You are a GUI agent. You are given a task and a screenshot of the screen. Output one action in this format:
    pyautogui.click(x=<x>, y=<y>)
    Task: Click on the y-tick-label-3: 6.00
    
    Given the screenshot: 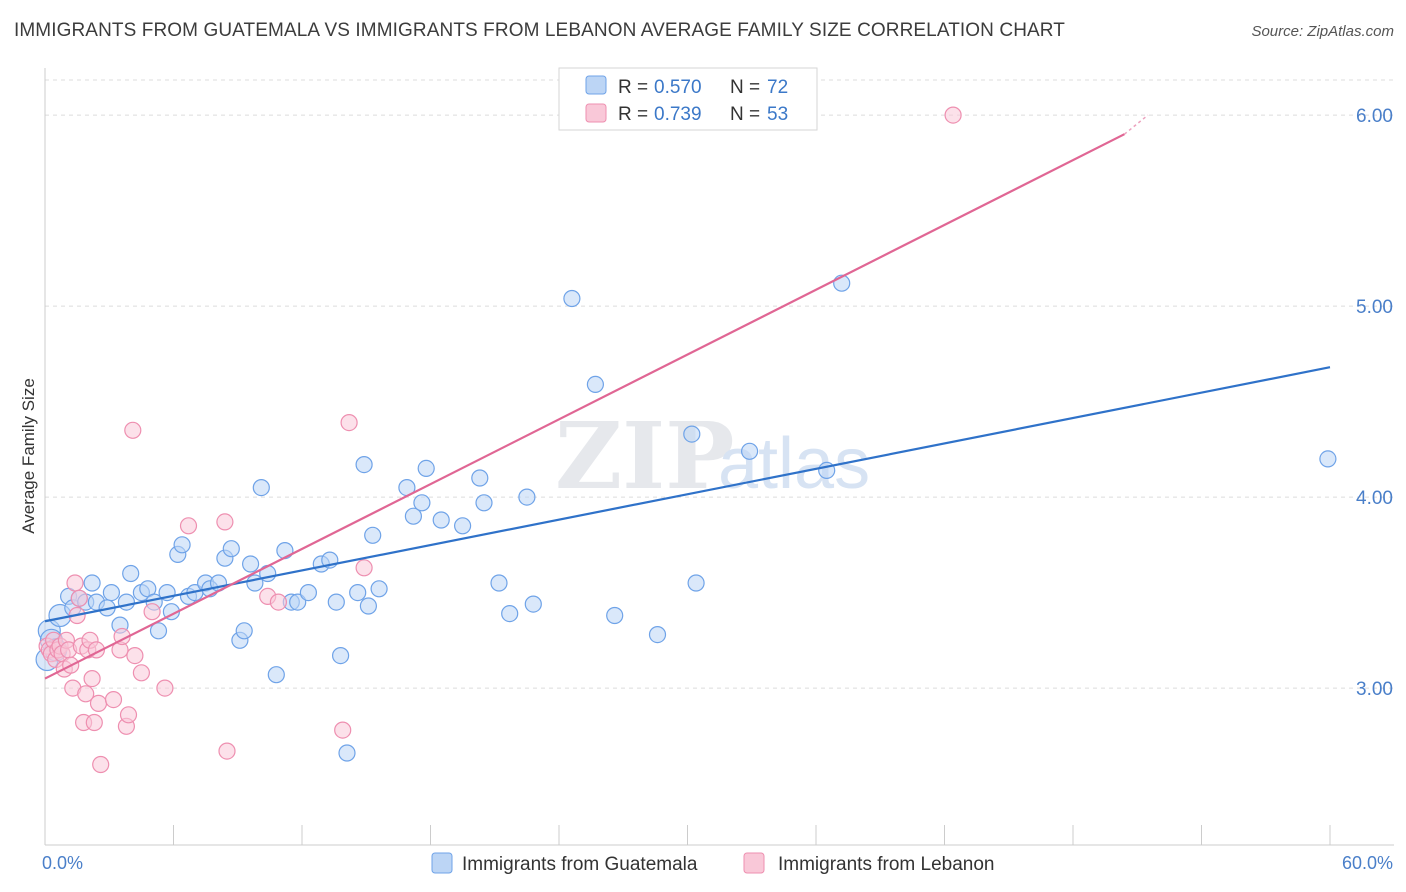 What is the action you would take?
    pyautogui.click(x=1374, y=116)
    